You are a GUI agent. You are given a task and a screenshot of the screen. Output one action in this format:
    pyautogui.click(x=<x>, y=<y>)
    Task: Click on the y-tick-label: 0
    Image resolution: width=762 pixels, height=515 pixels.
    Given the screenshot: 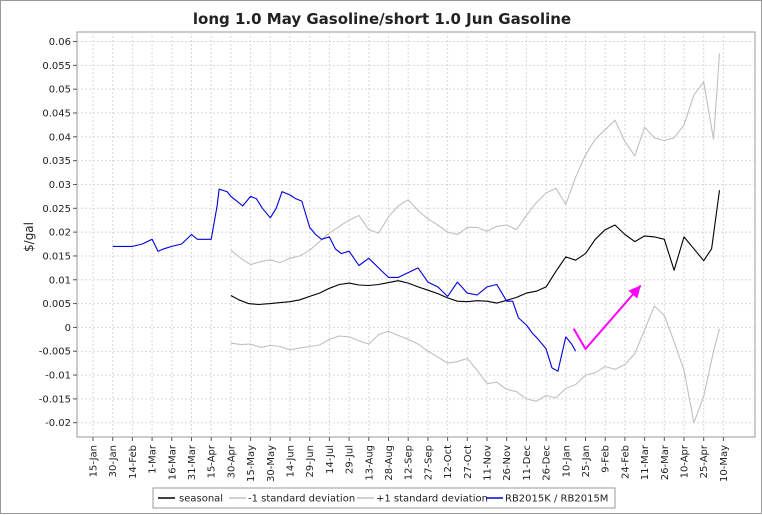 What is the action you would take?
    pyautogui.click(x=68, y=328)
    